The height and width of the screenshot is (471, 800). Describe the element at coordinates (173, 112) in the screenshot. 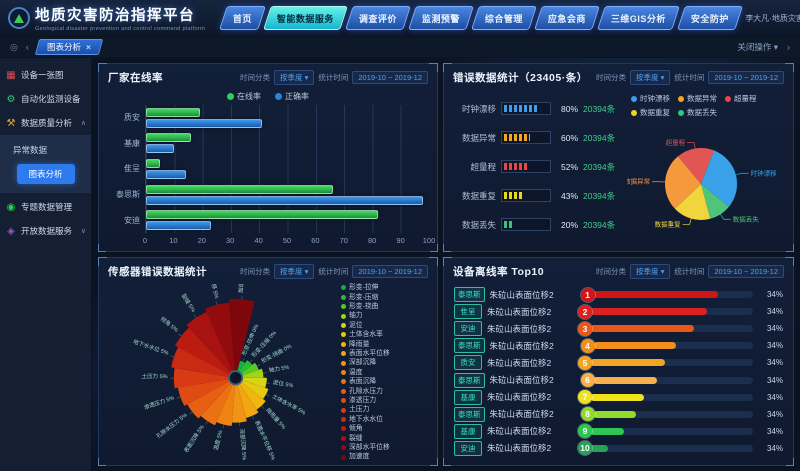

I see `online-rate-bar` at that location.